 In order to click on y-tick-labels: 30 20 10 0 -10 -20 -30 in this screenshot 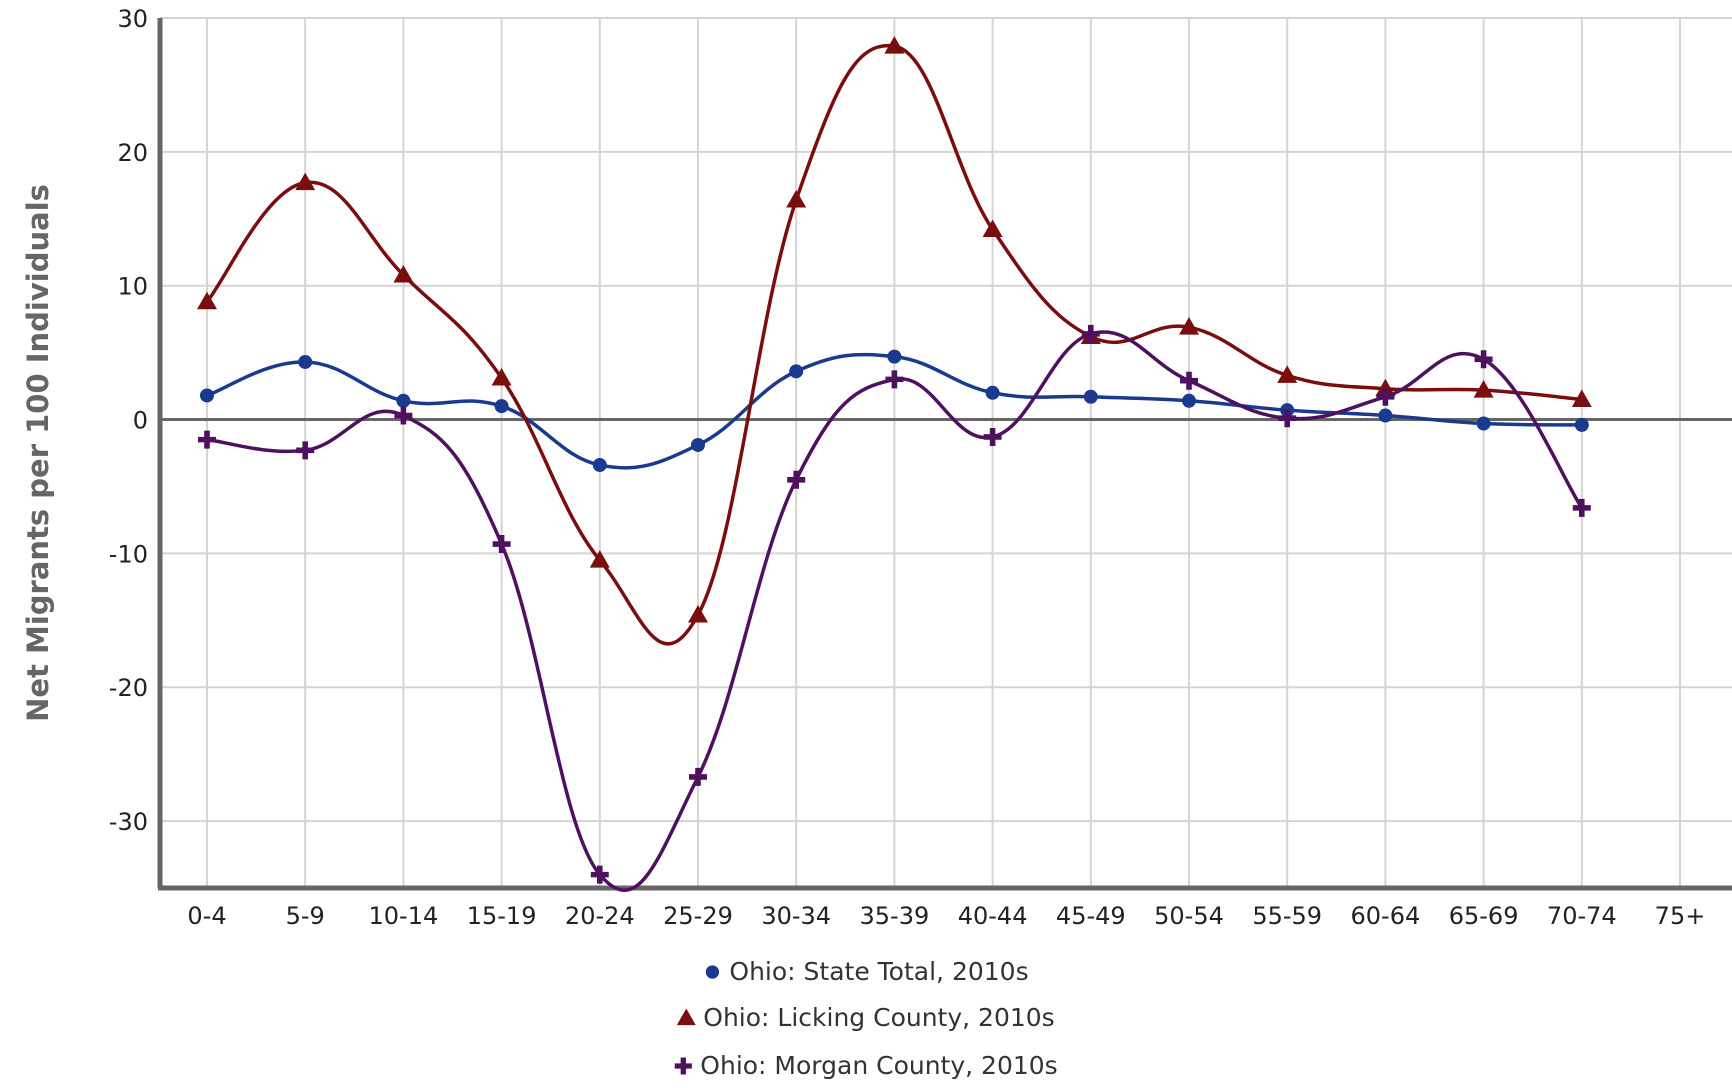, I will do `click(128, 420)`.